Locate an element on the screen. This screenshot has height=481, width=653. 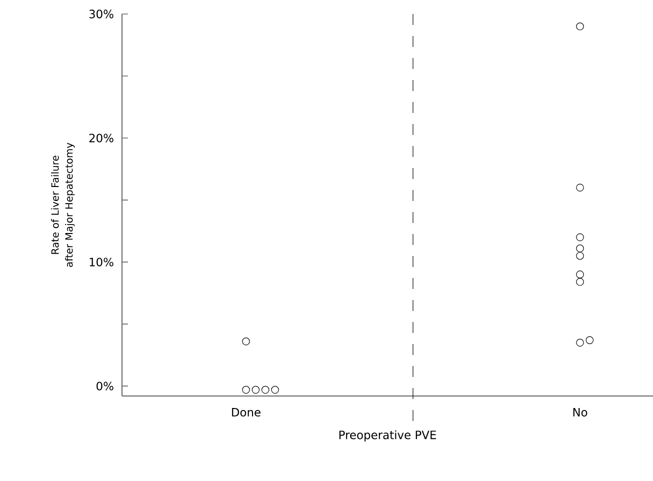
y-tick-label: 0% is located at coordinates (105, 386).